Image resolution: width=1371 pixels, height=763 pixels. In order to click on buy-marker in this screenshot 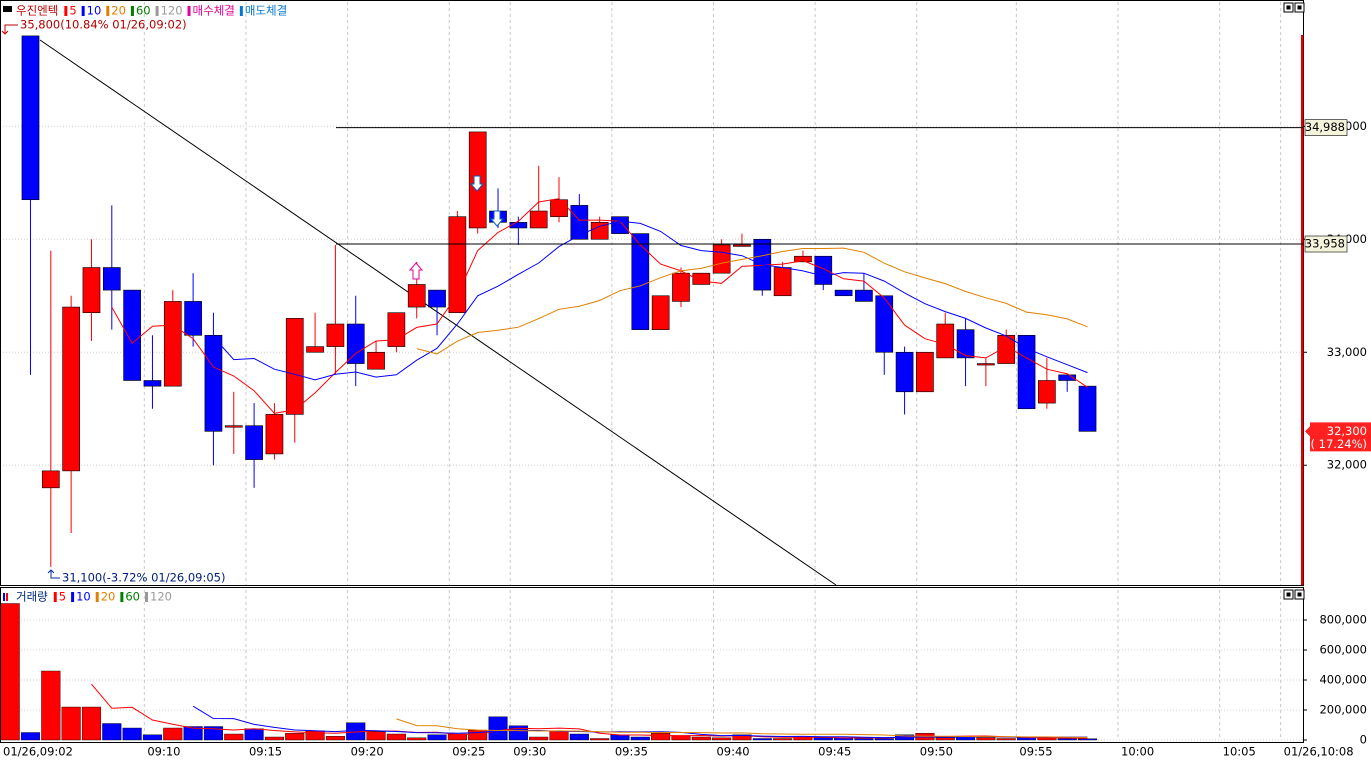, I will do `click(416, 271)`.